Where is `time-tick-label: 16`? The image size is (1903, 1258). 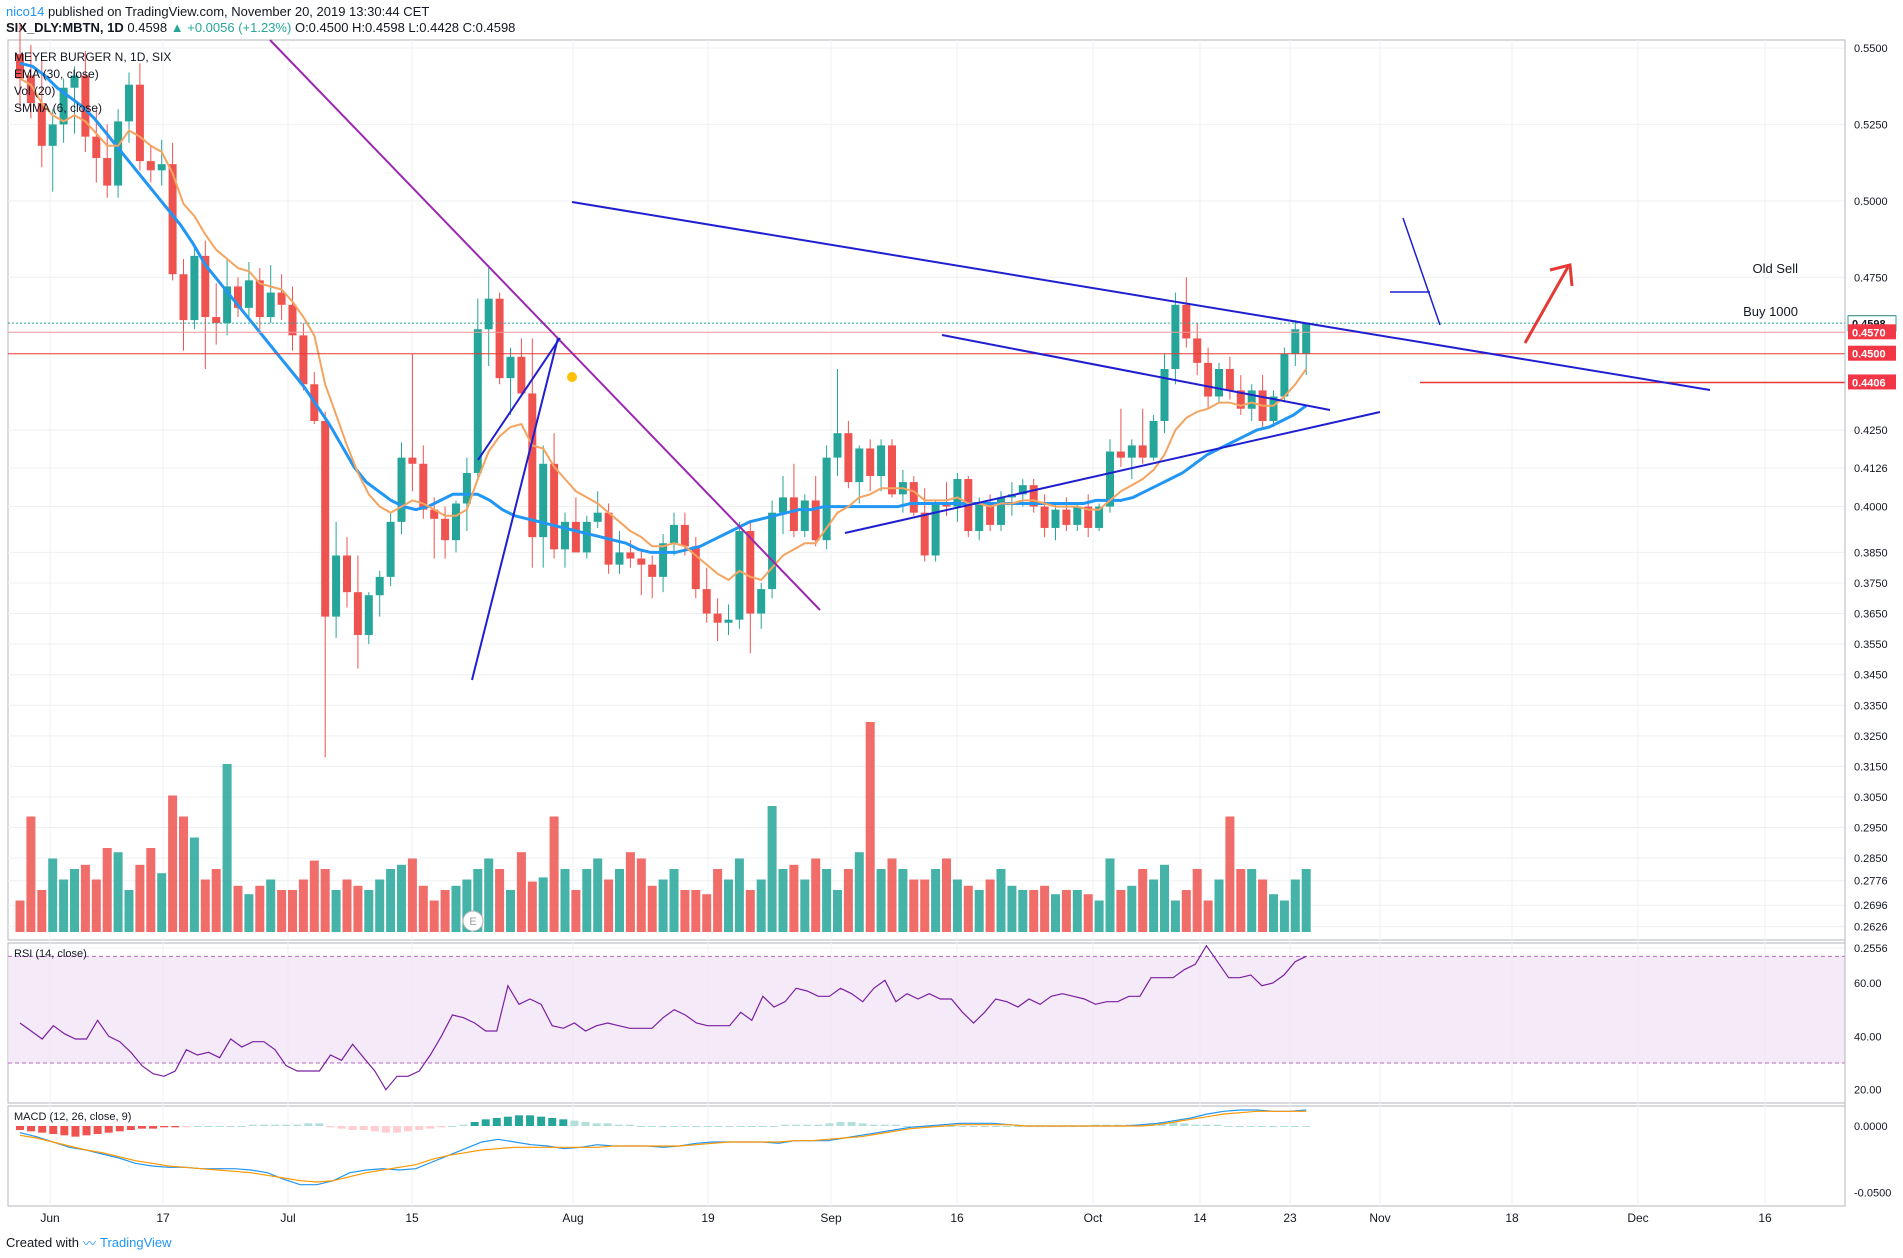
time-tick-label: 16 is located at coordinates (957, 1218).